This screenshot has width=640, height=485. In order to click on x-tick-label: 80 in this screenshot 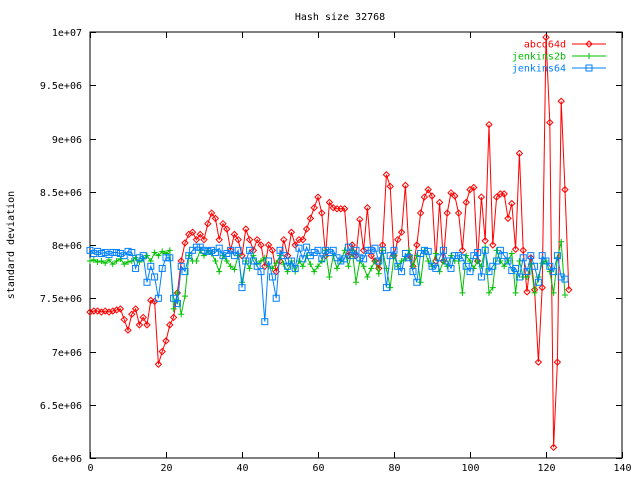, I will do `click(394, 468)`.